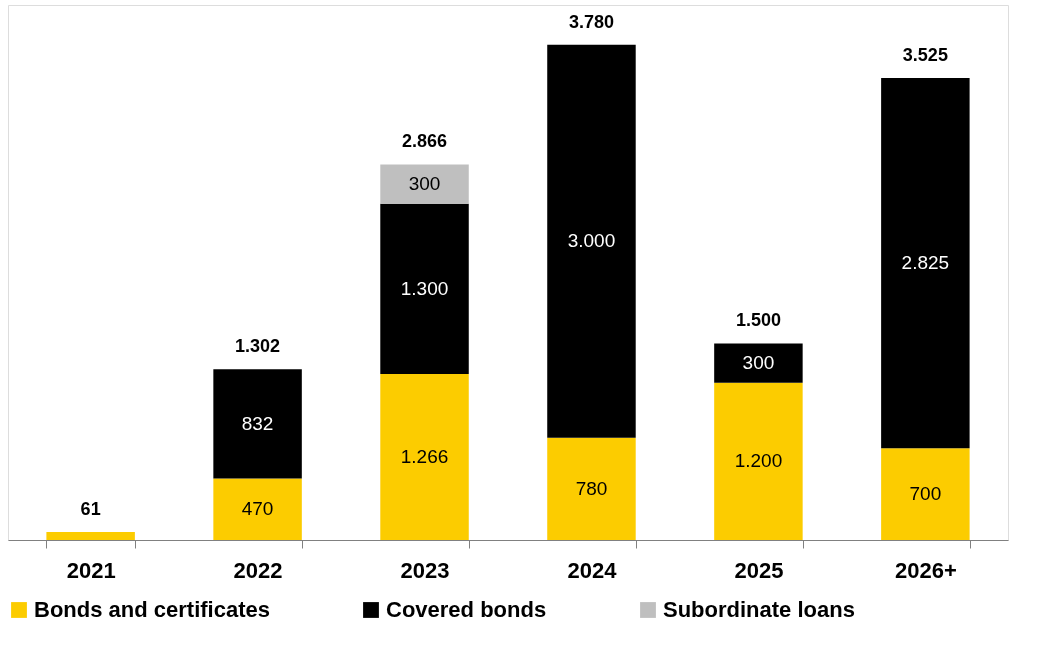 The height and width of the screenshot is (665, 1037). What do you see at coordinates (258, 346) in the screenshot?
I see `total-label: 1.302` at bounding box center [258, 346].